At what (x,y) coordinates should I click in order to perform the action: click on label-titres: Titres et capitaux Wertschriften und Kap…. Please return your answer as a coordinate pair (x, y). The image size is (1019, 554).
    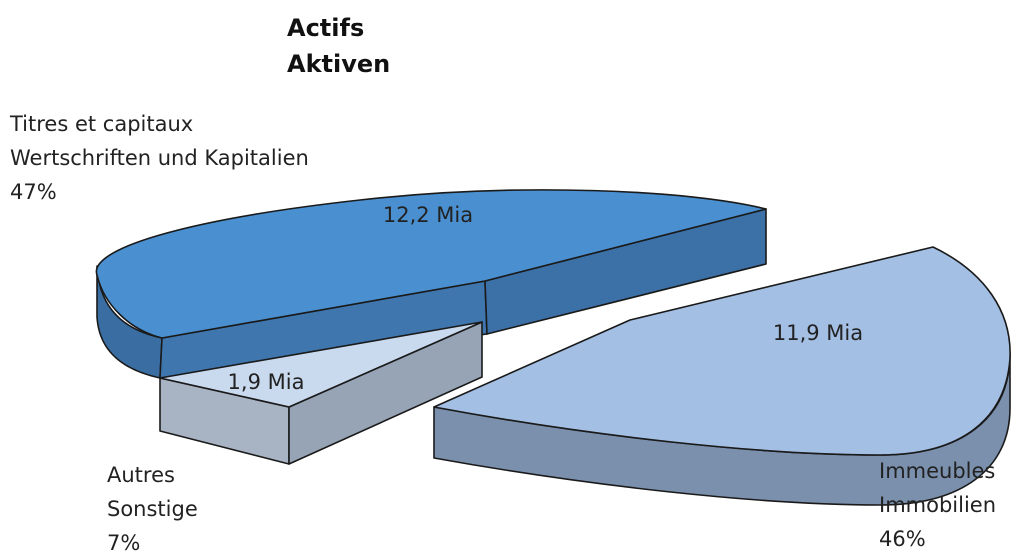
    Looking at the image, I should click on (159, 158).